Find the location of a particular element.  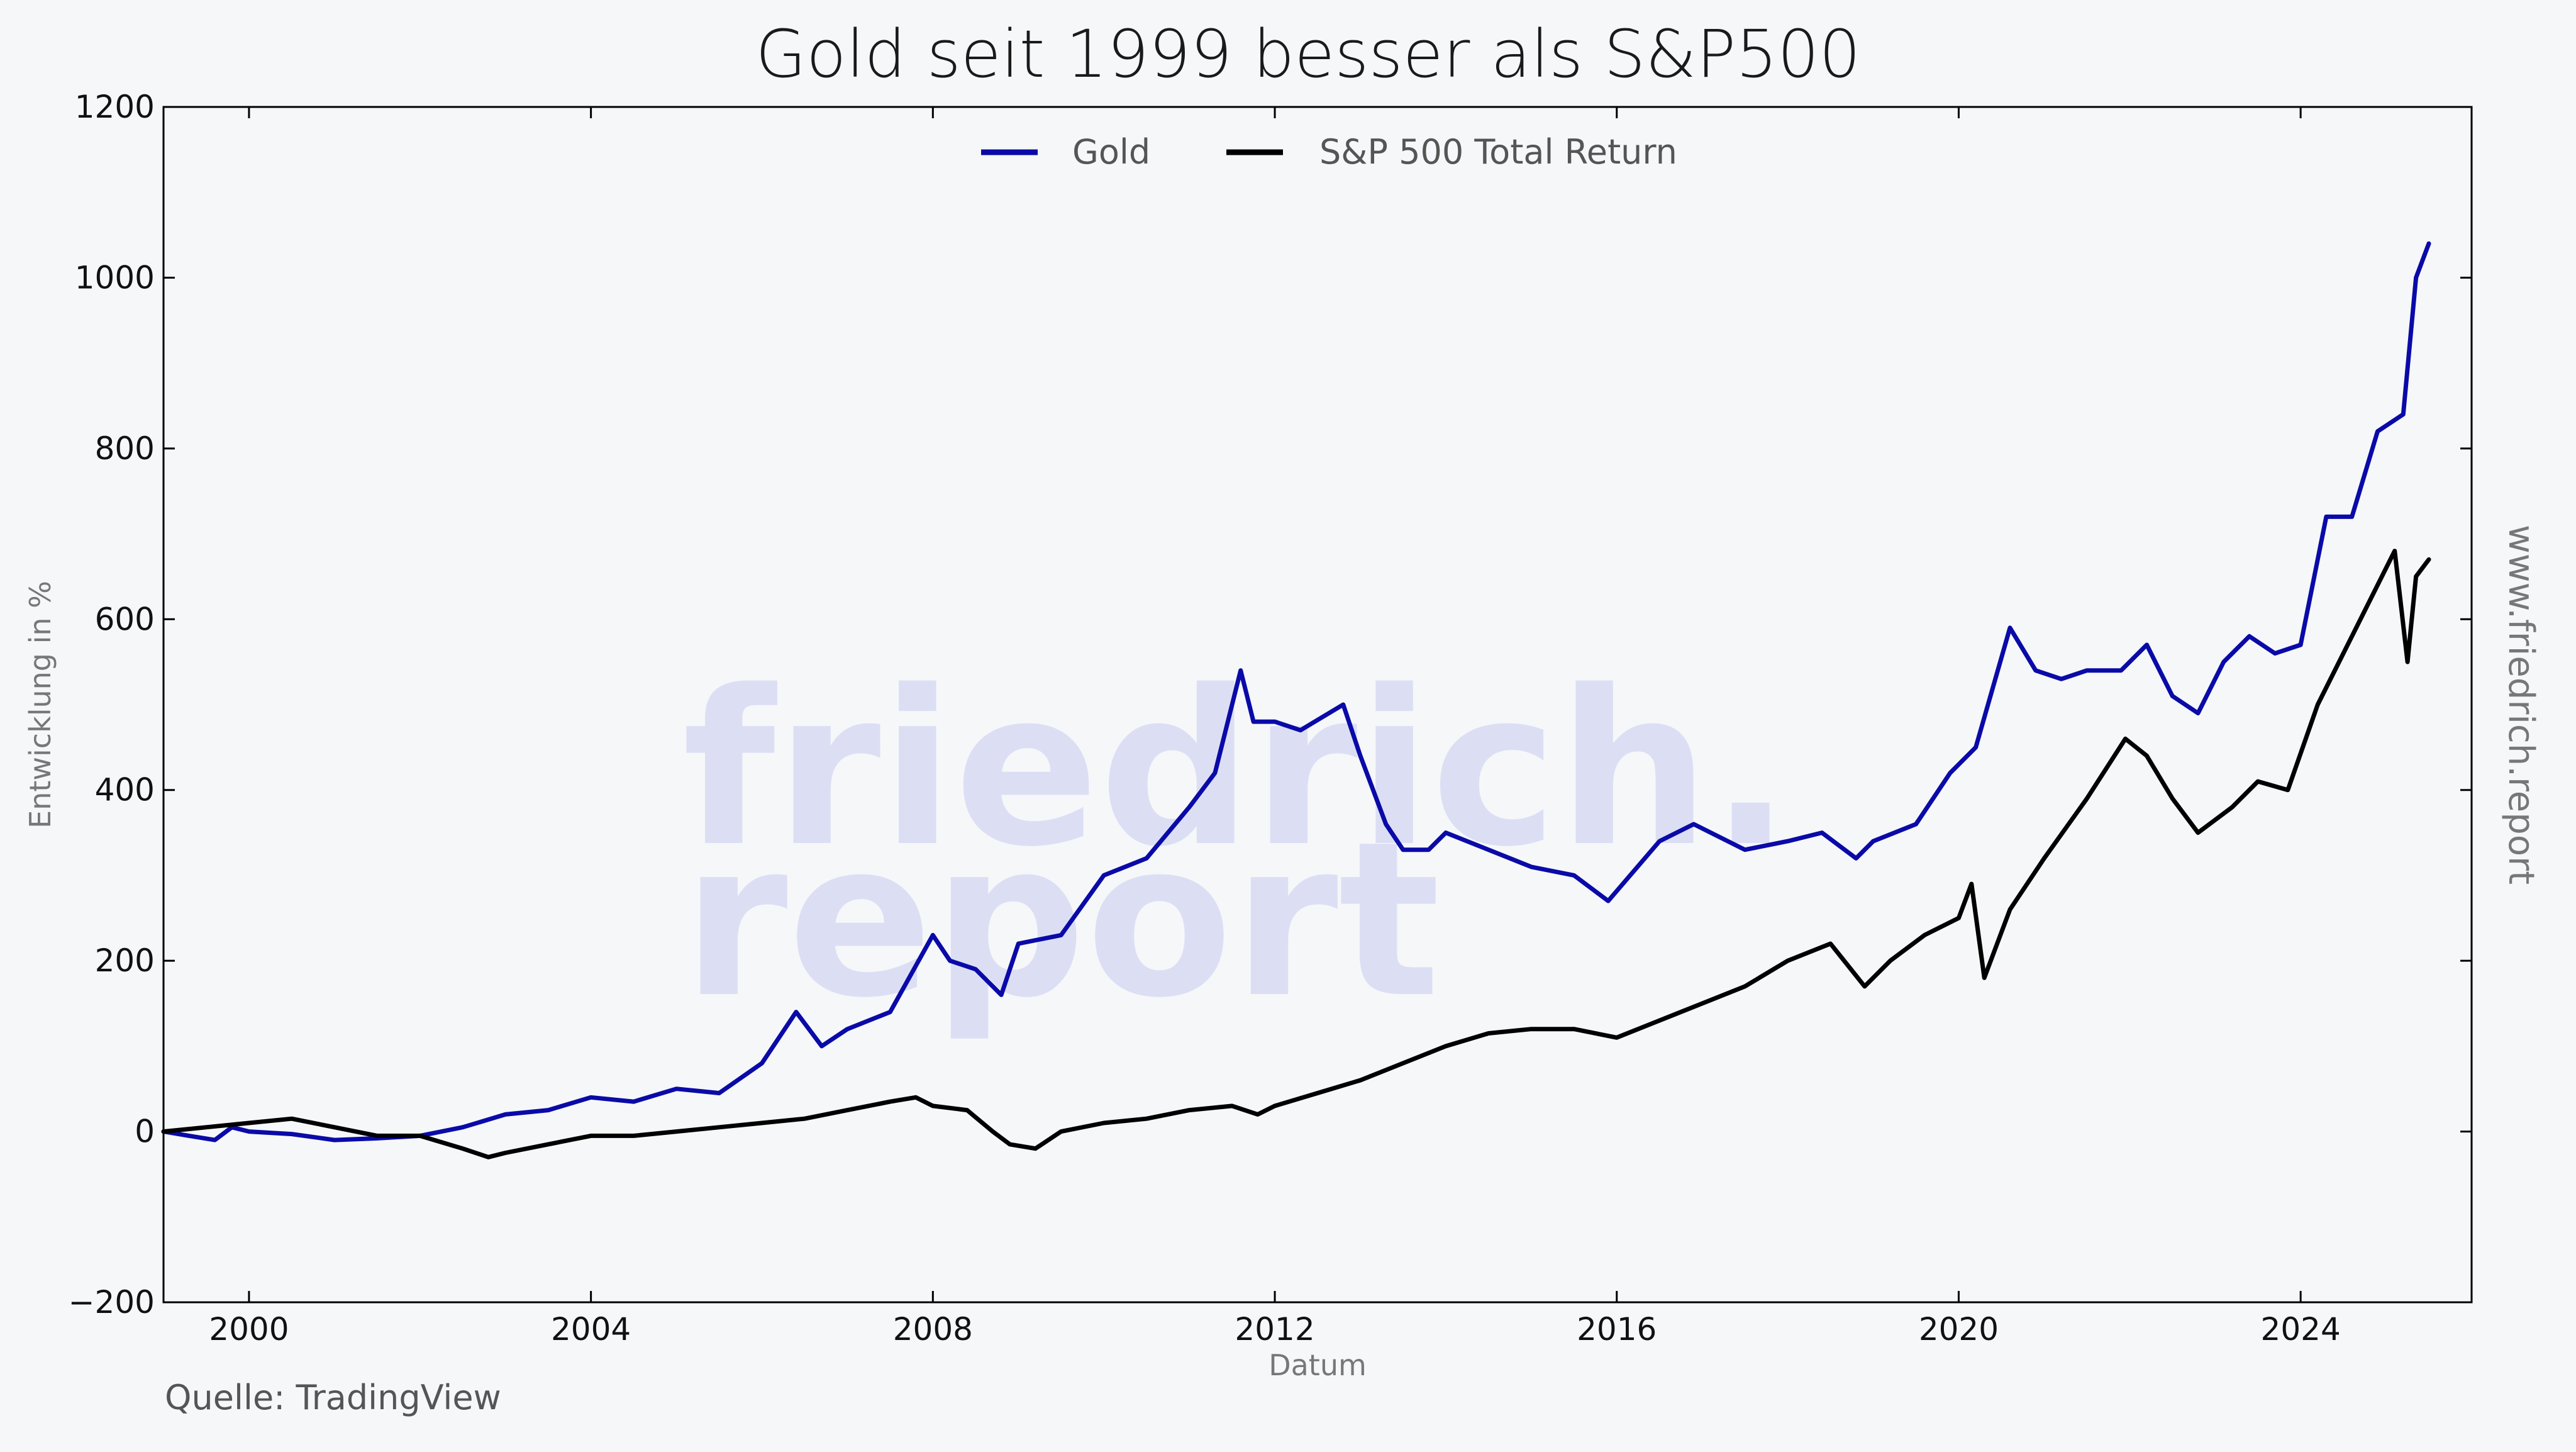

website-label: www.friedrich.report is located at coordinates (2521, 705).